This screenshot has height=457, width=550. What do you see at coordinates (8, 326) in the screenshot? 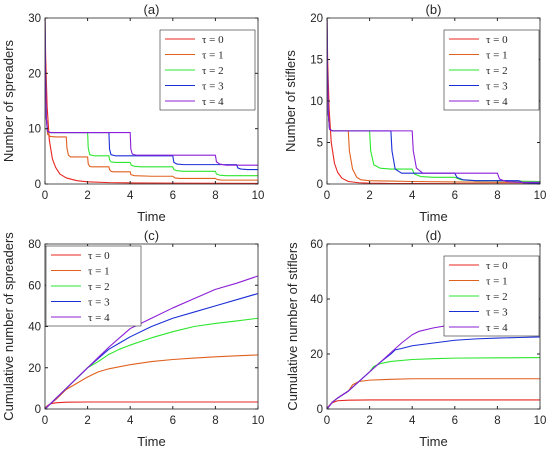
I see `y-axis-label: Cumulative number of spreaders` at bounding box center [8, 326].